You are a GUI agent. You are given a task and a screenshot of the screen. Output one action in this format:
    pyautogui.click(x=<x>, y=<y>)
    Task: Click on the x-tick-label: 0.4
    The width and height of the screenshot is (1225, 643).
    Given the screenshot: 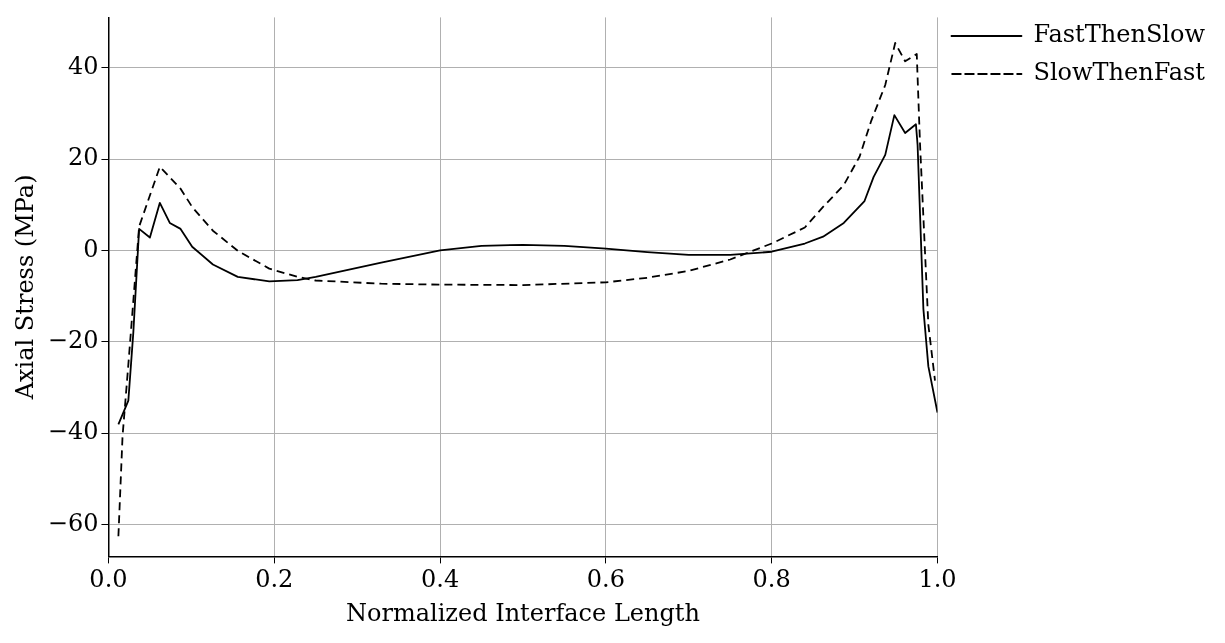 What is the action you would take?
    pyautogui.click(x=440, y=579)
    